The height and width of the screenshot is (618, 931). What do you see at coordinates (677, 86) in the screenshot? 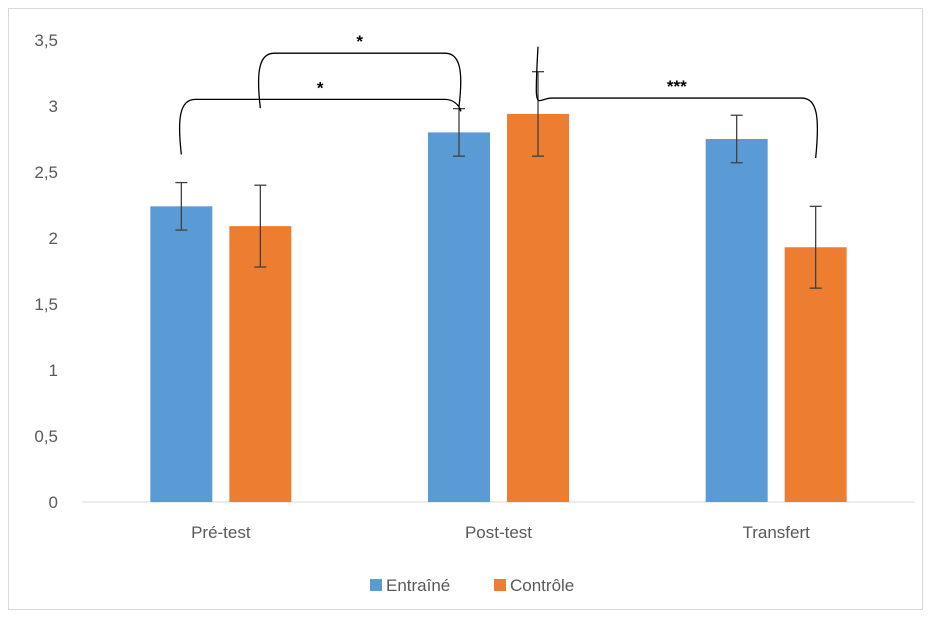
I see `significance-label: ***` at bounding box center [677, 86].